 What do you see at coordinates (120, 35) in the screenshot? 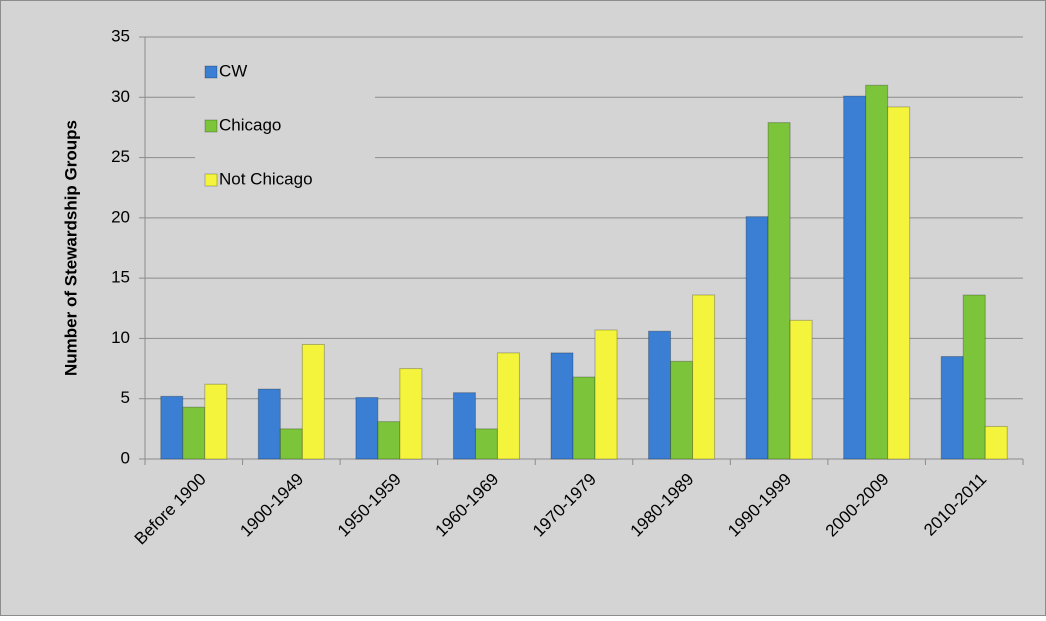
I see `y-tick-label: 35` at bounding box center [120, 35].